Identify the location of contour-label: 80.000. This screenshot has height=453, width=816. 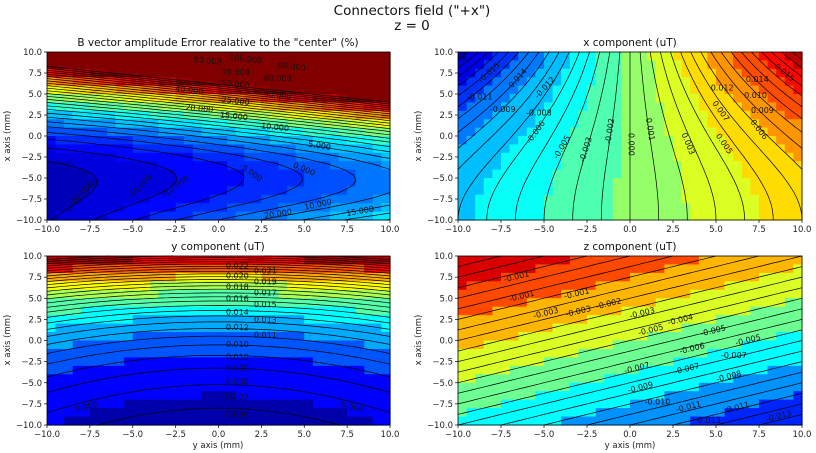
(291, 67).